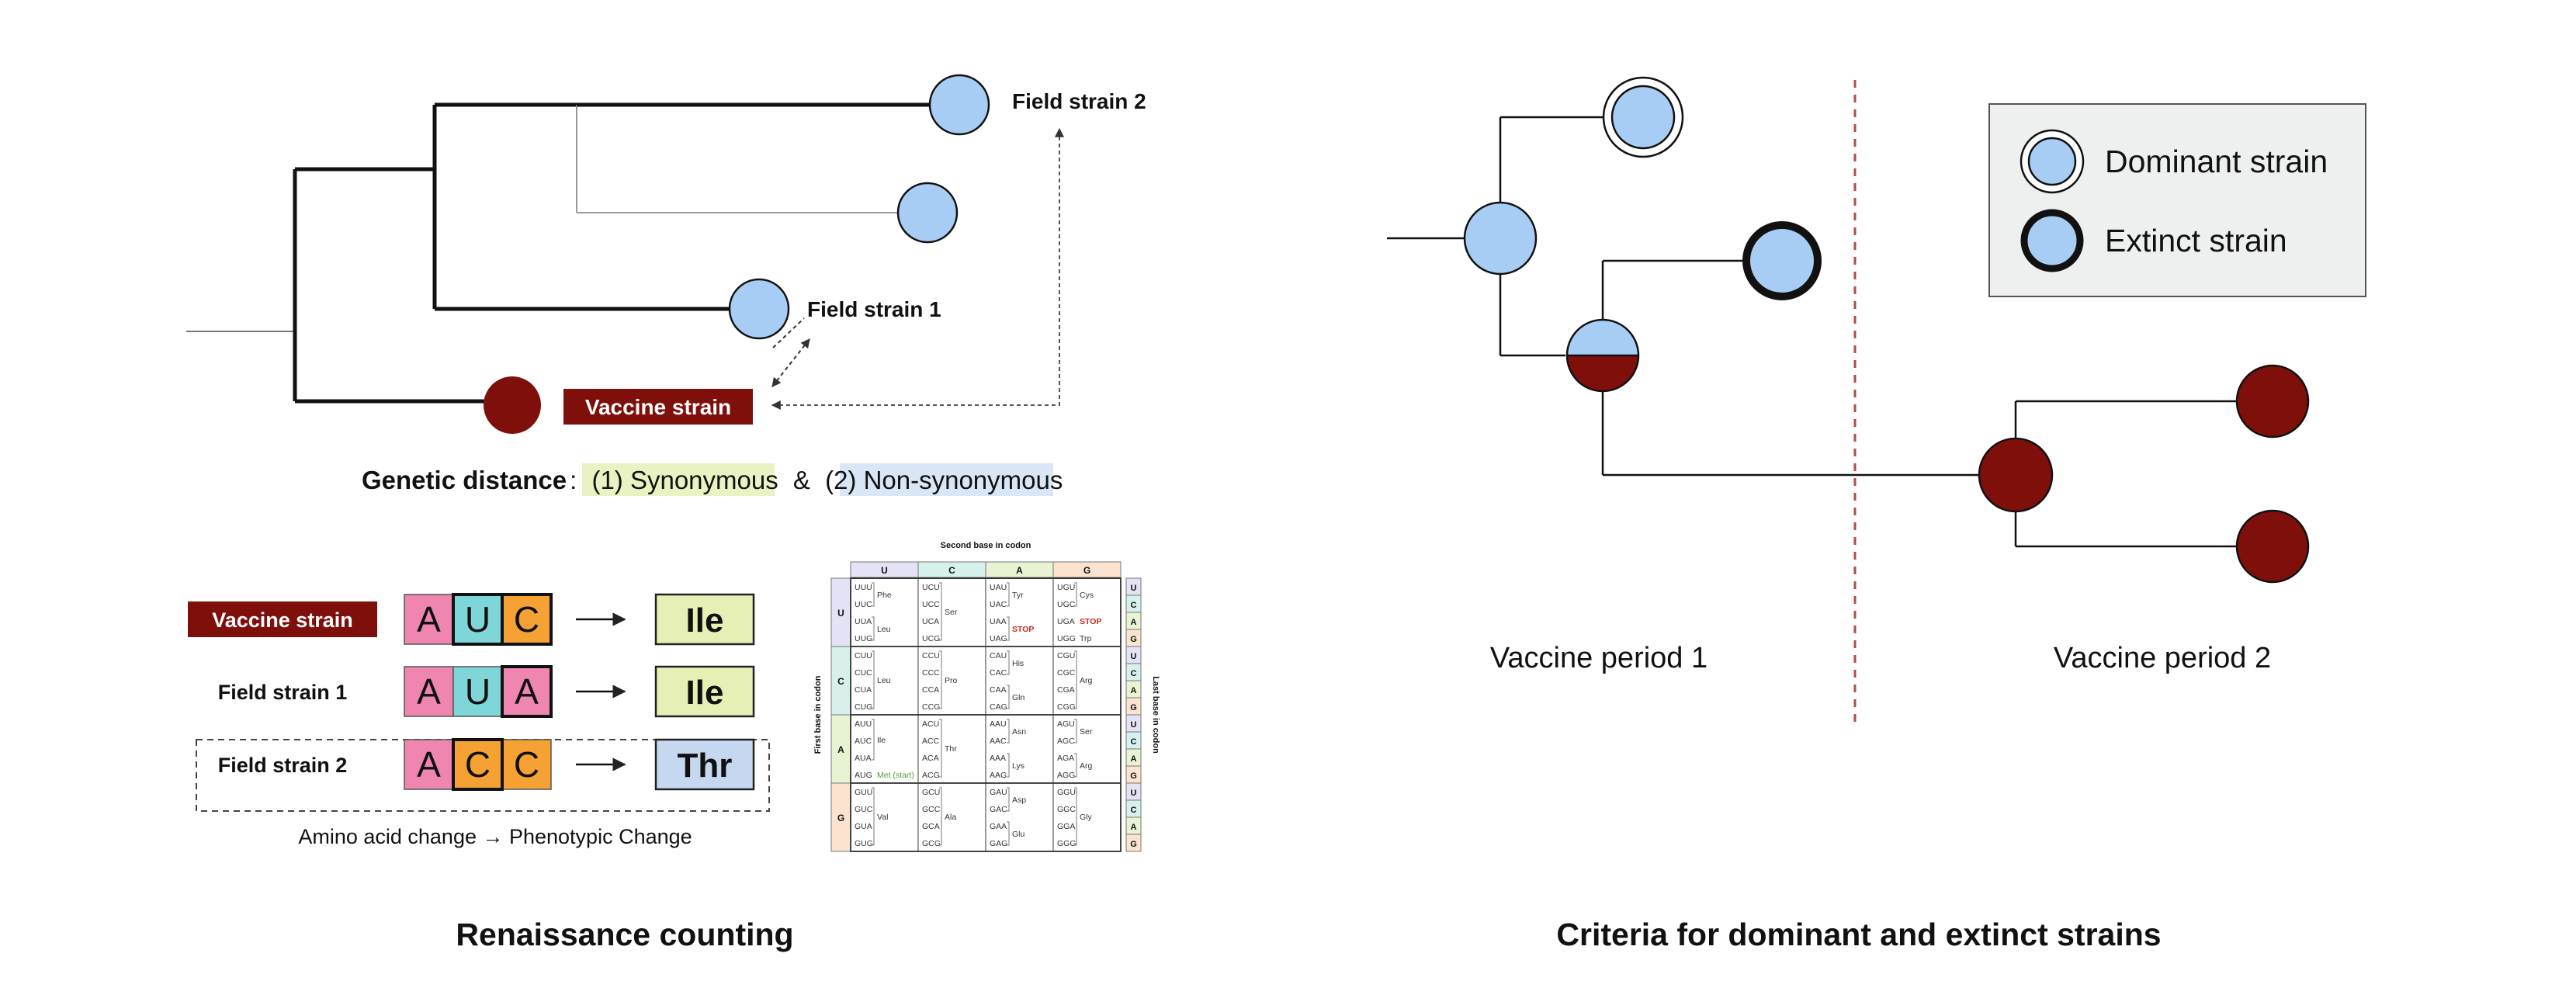  What do you see at coordinates (1067, 843) in the screenshot?
I see `codon-label: GGG` at bounding box center [1067, 843].